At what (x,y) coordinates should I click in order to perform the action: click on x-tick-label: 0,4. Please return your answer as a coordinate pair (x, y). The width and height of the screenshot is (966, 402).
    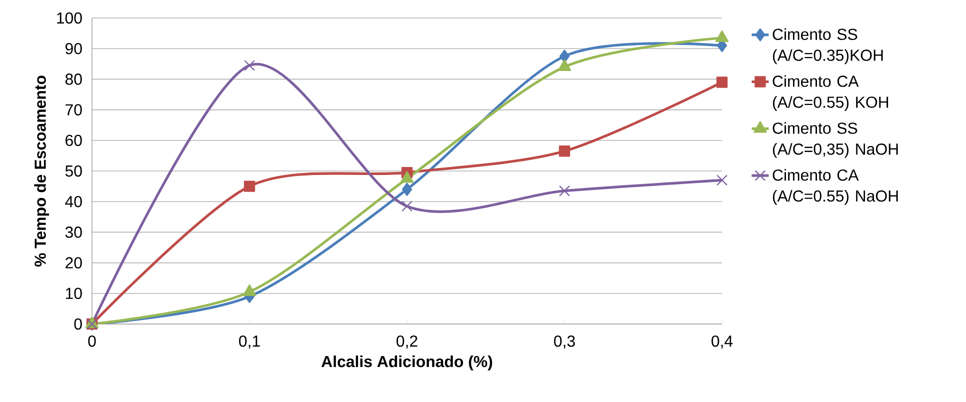
    Looking at the image, I should click on (722, 342).